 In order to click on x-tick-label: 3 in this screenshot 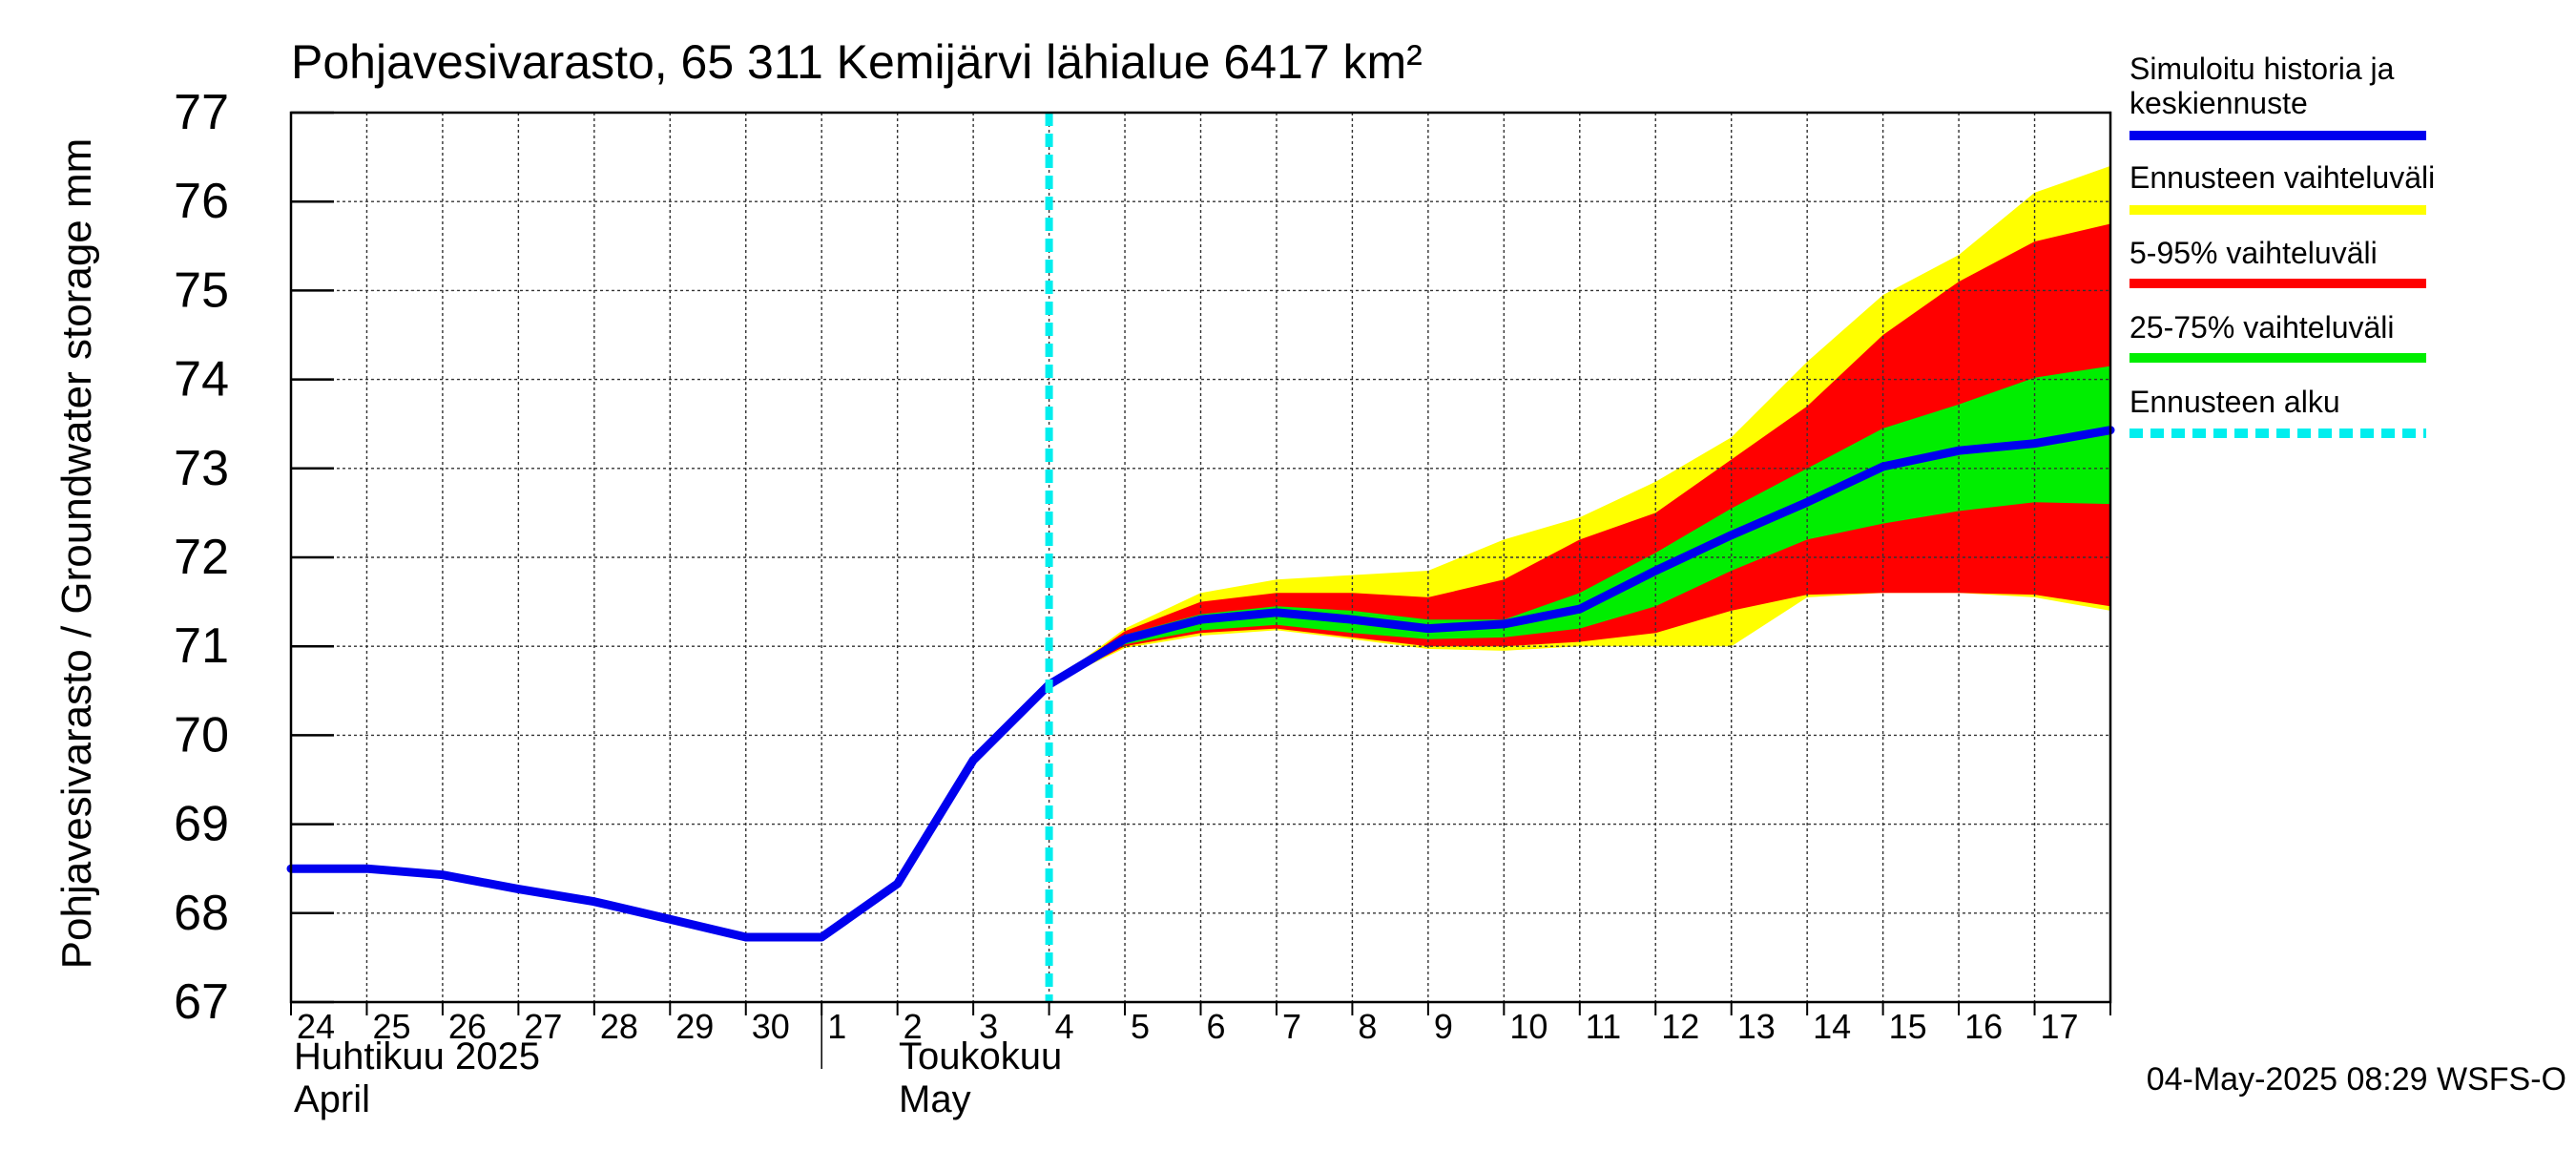, I will do `click(988, 1026)`.